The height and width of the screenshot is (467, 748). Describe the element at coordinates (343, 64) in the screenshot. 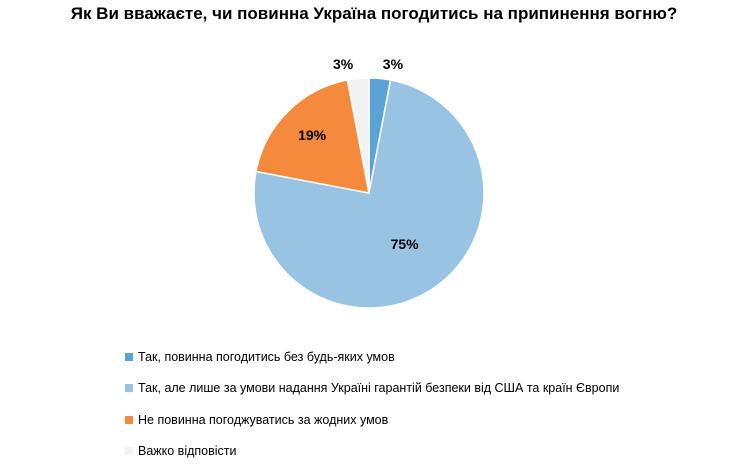

I see `data-label-hard-to-say: 3%` at that location.